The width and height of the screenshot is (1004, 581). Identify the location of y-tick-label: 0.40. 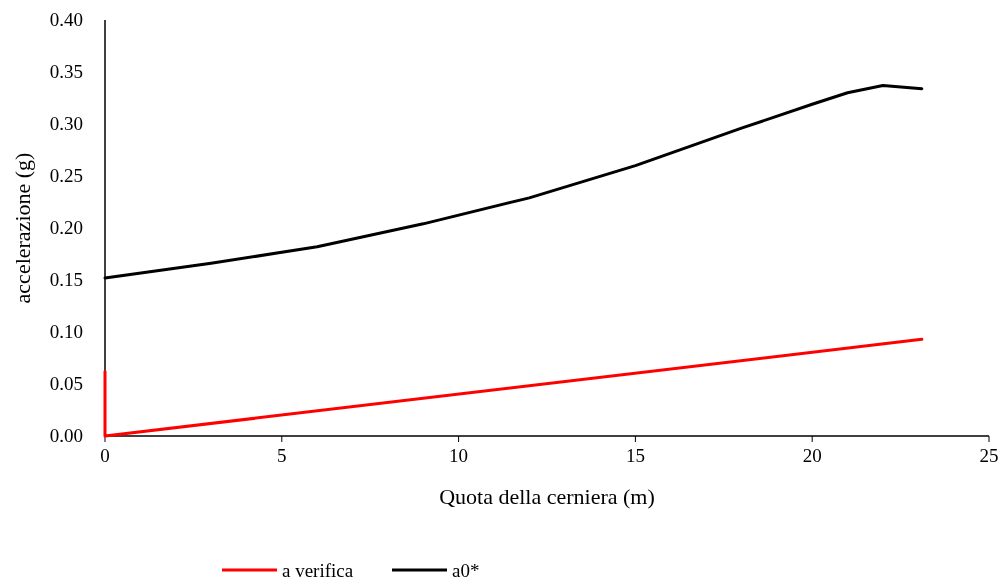
(66, 19).